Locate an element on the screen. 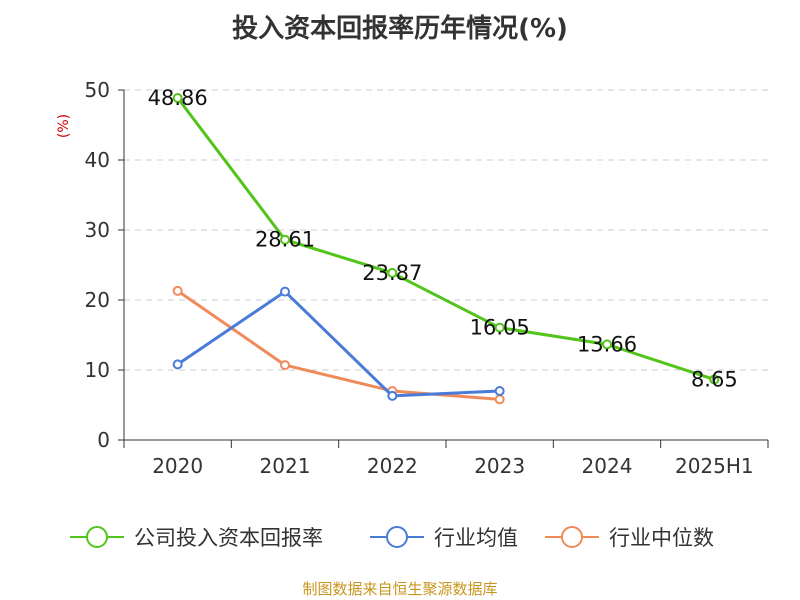 This screenshot has height=600, width=800. x-tick-label: 2023 is located at coordinates (499, 466).